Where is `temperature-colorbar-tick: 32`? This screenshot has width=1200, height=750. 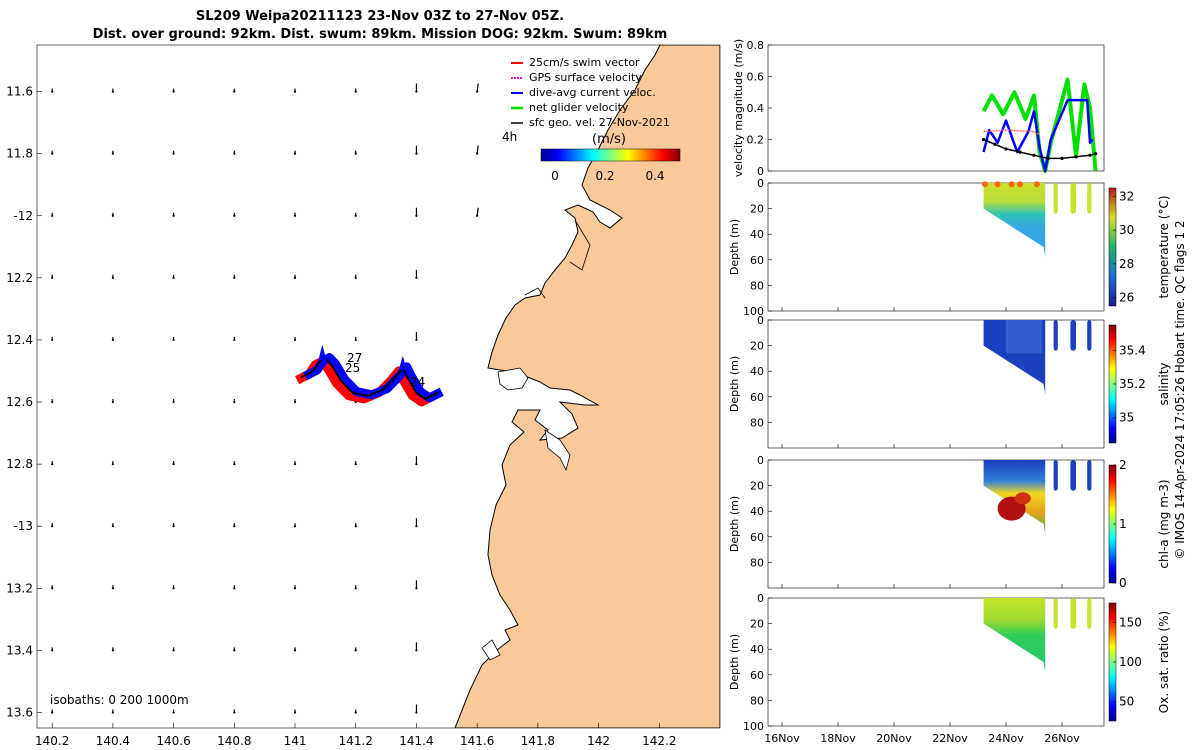
temperature-colorbar-tick: 32 is located at coordinates (1126, 196).